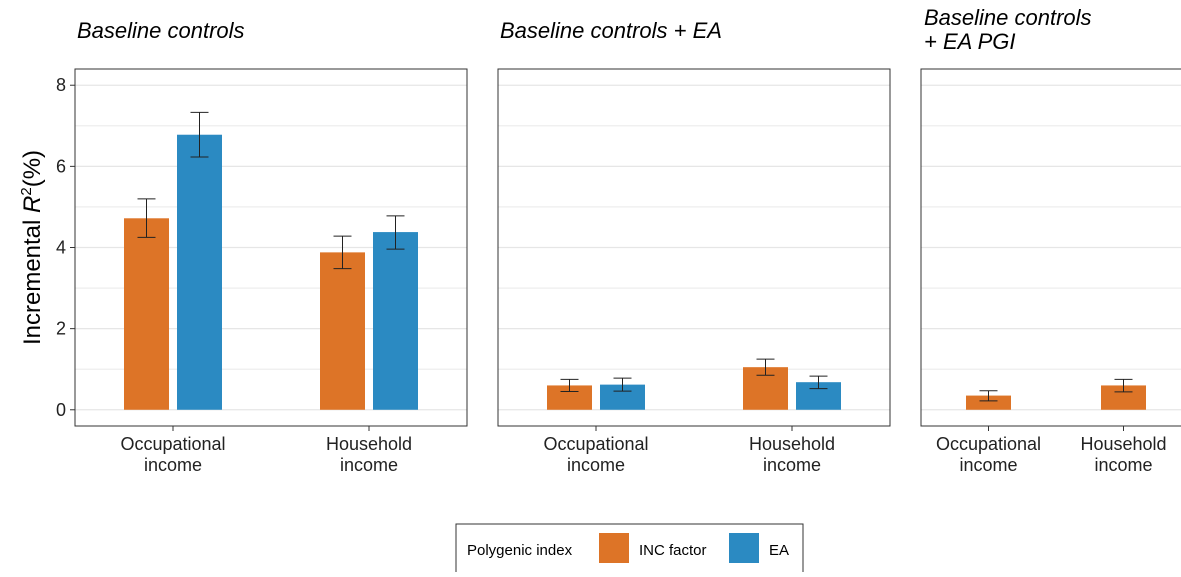  I want to click on panel-border, so click(1050, 247).